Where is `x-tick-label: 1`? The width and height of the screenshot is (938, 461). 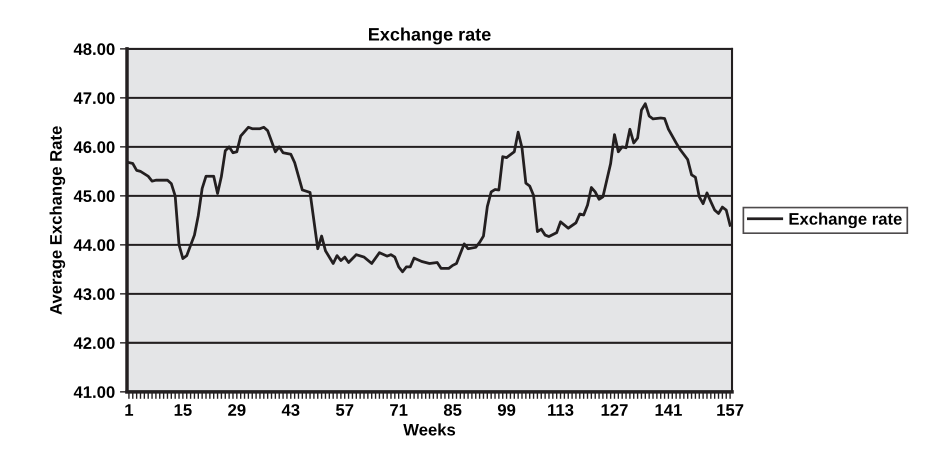
x-tick-label: 1 is located at coordinates (129, 410).